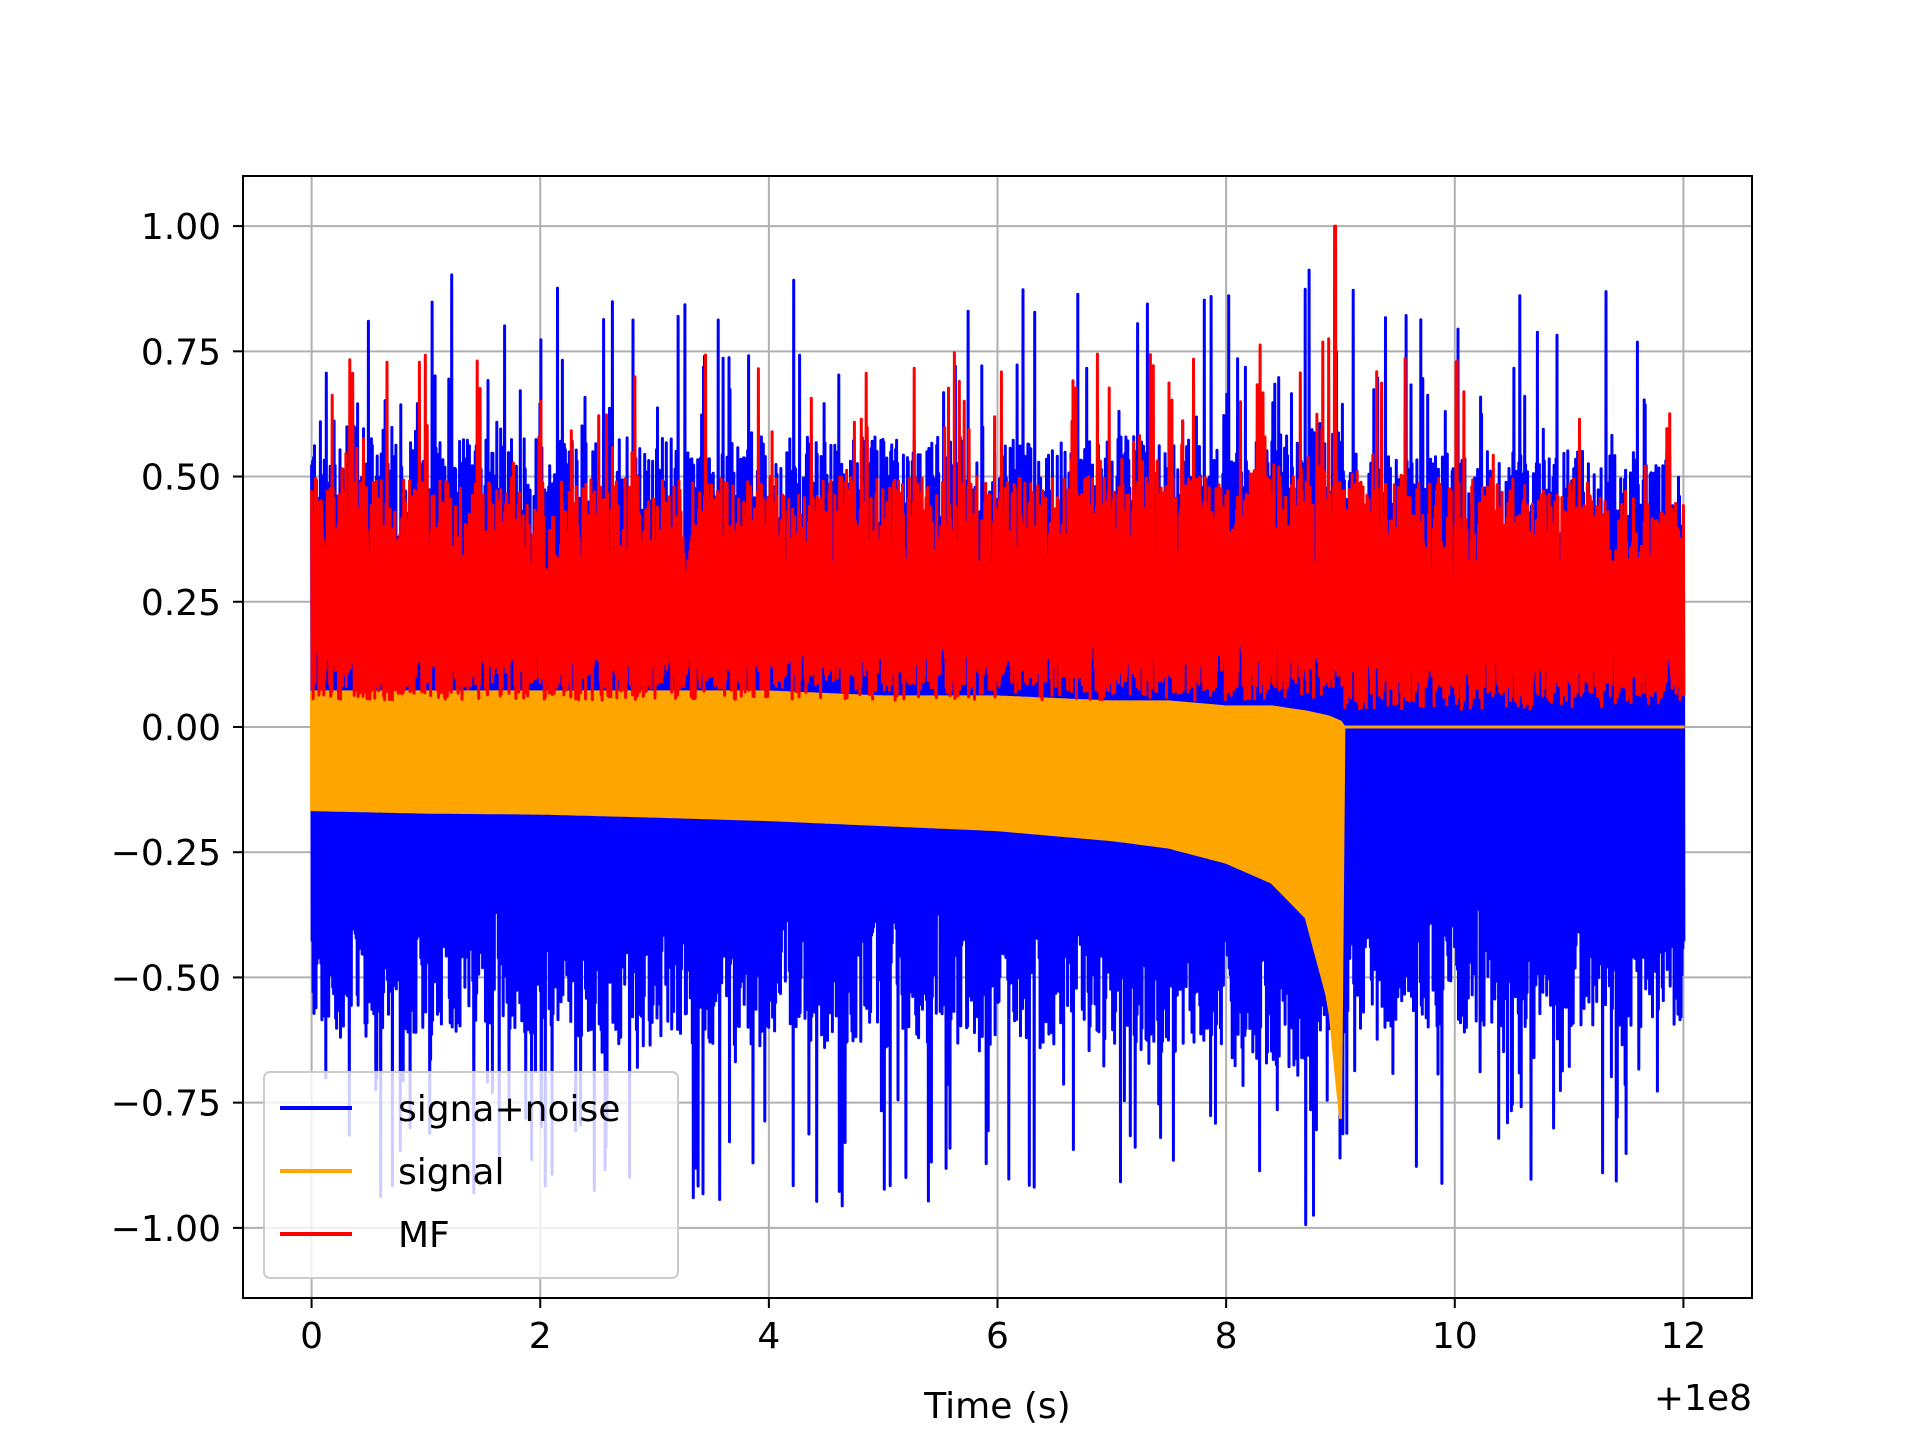 The image size is (1920, 1444). What do you see at coordinates (181, 352) in the screenshot?
I see `y-tick-label: 0.75` at bounding box center [181, 352].